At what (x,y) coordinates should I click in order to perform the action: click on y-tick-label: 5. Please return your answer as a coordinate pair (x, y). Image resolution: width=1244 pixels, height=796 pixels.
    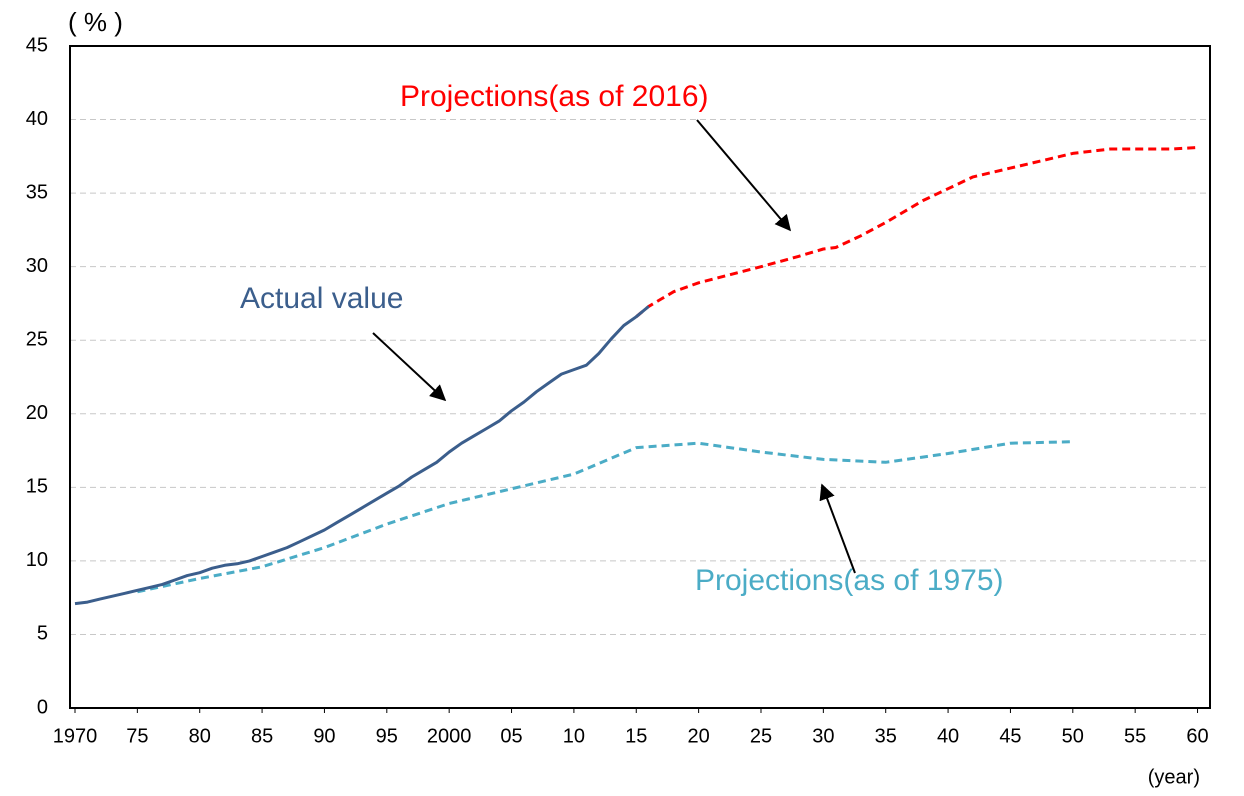
    Looking at the image, I should click on (42, 634).